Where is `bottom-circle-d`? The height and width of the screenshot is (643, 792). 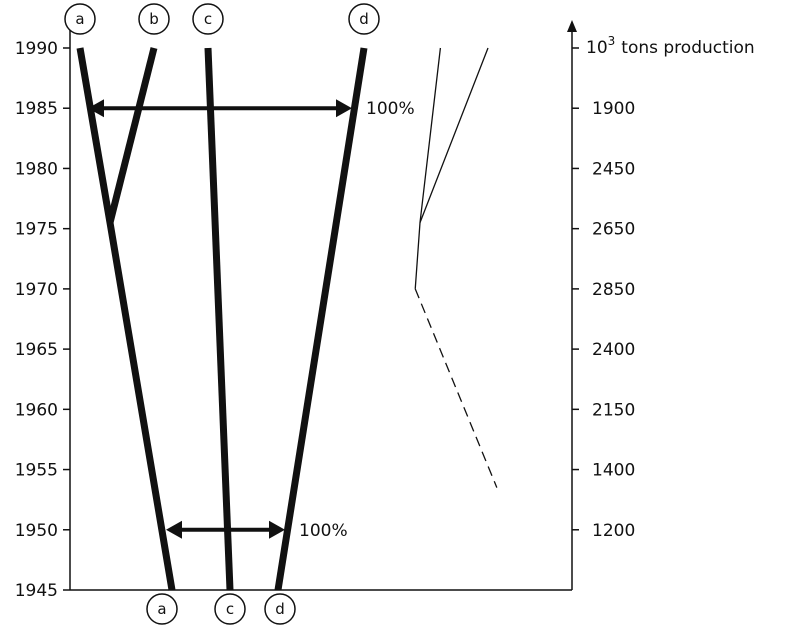
bottom-circle-d is located at coordinates (280, 609).